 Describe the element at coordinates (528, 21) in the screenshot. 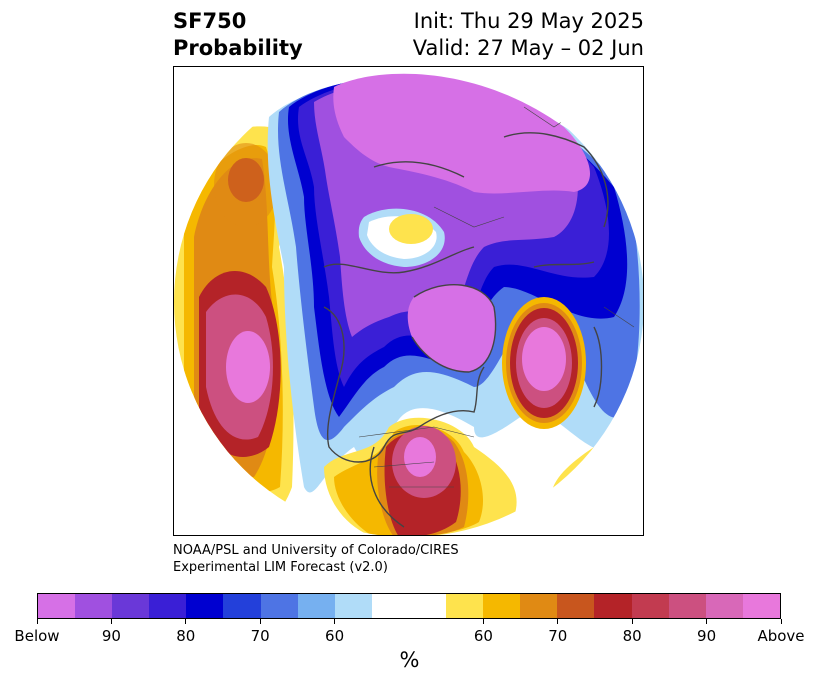

I see `init-date: Init: Thu 29 May 2025` at that location.